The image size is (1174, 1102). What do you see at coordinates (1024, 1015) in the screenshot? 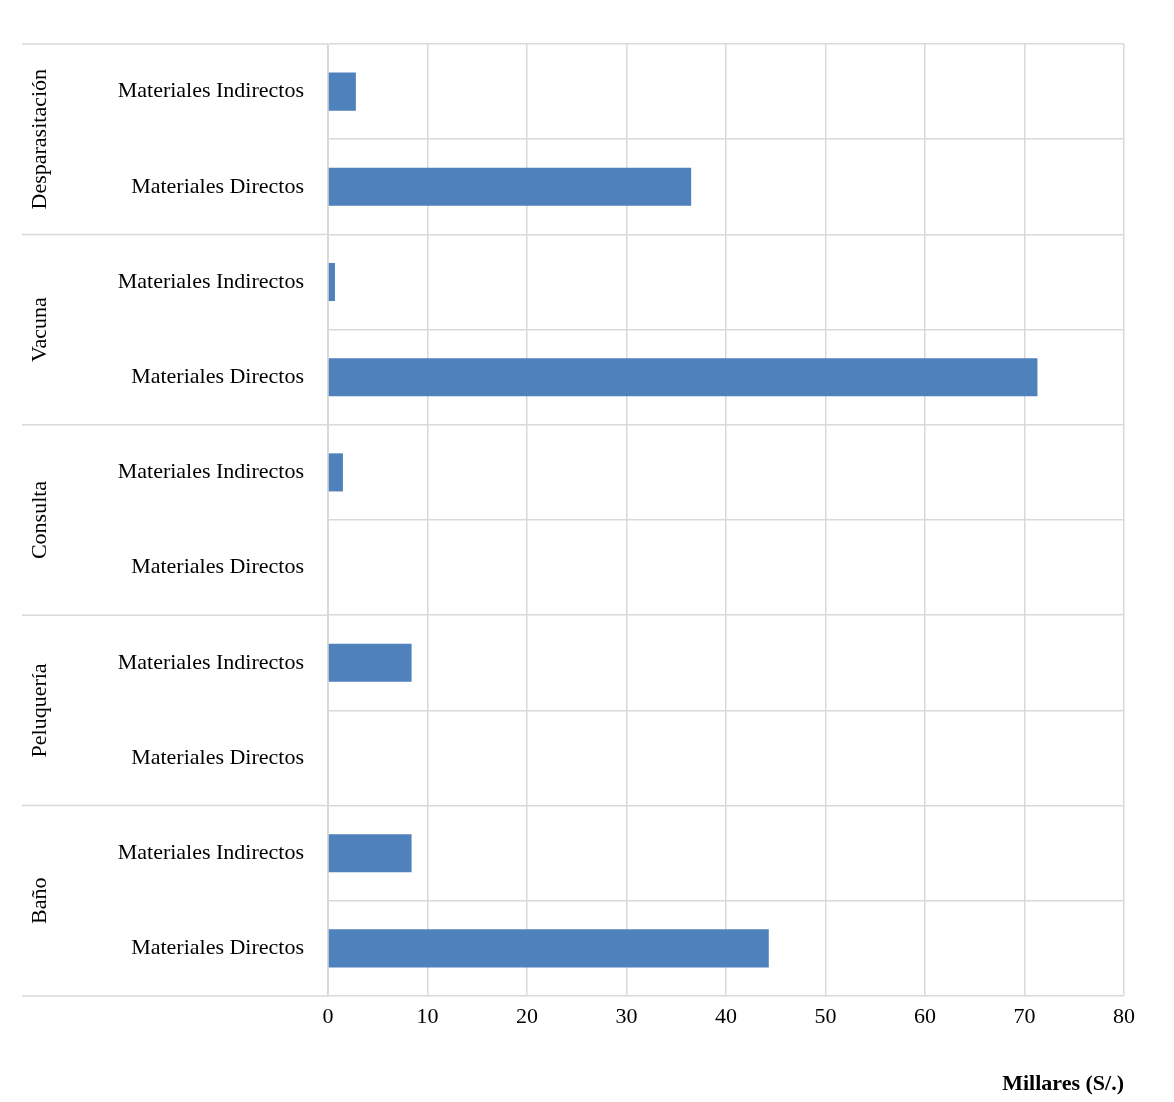
I see `x-tick-label: 70` at bounding box center [1024, 1015].